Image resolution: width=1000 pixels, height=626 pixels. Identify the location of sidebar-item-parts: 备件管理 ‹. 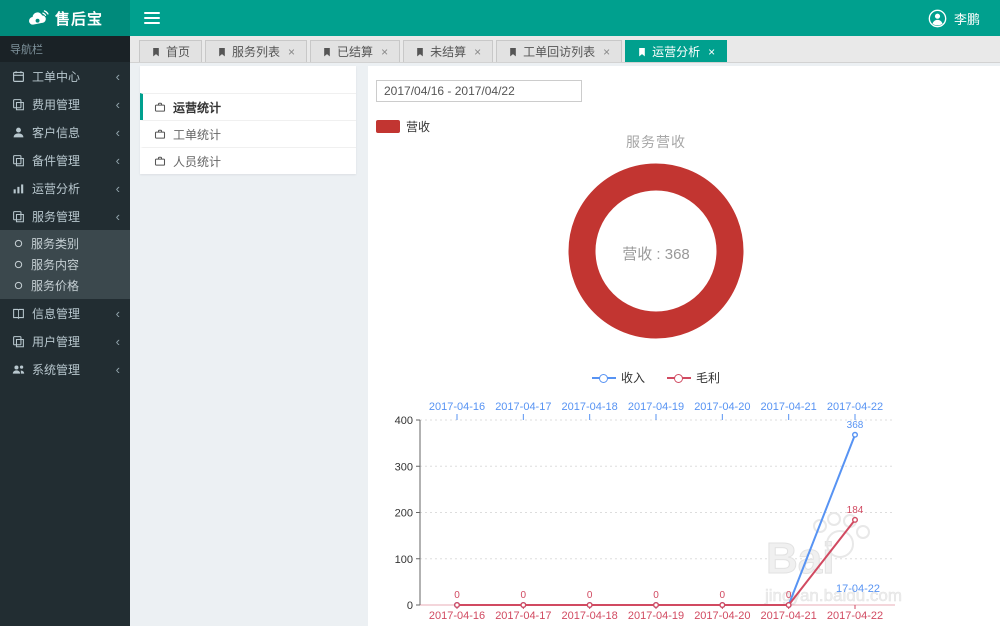
(65, 160).